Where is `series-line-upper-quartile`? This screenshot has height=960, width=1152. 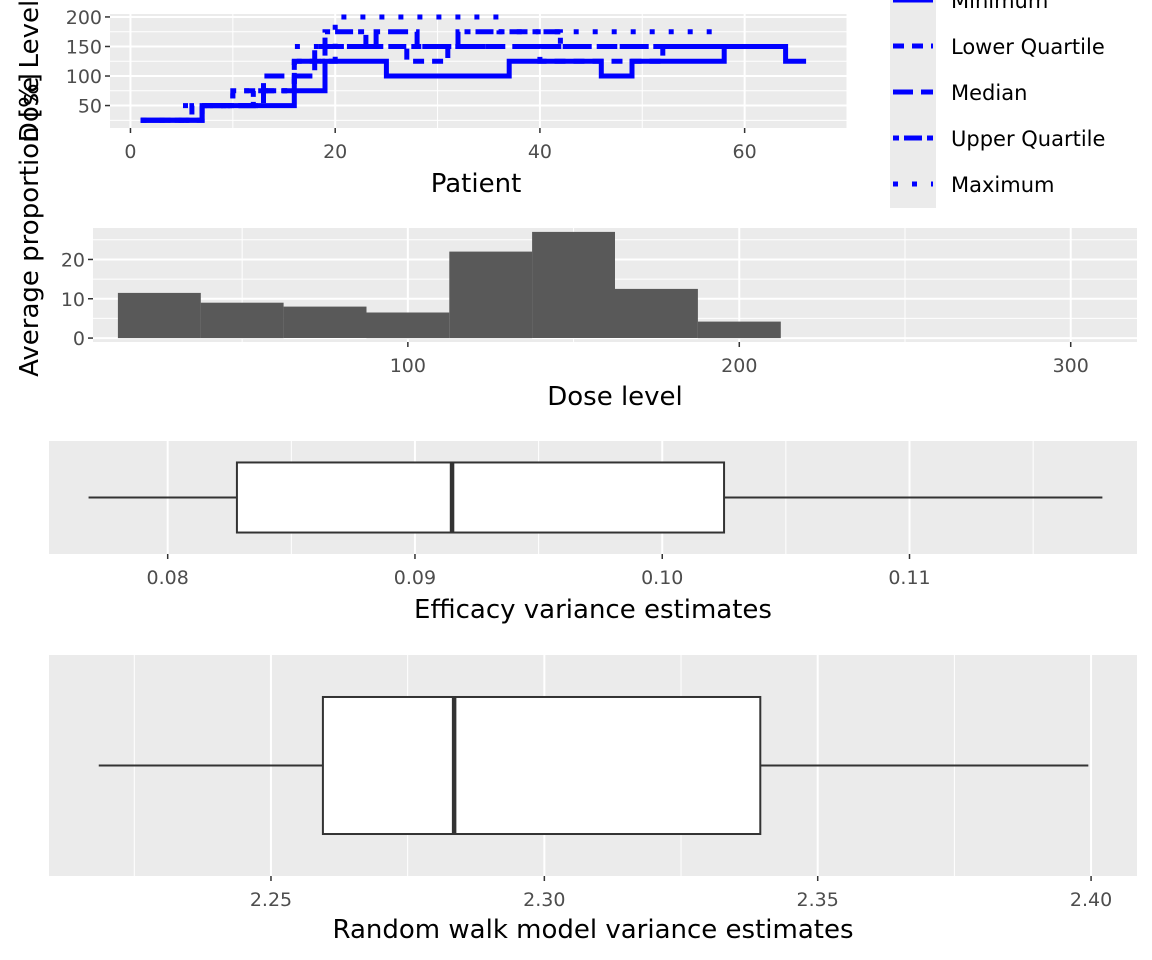
series-line-upper-quartile is located at coordinates (432, 76).